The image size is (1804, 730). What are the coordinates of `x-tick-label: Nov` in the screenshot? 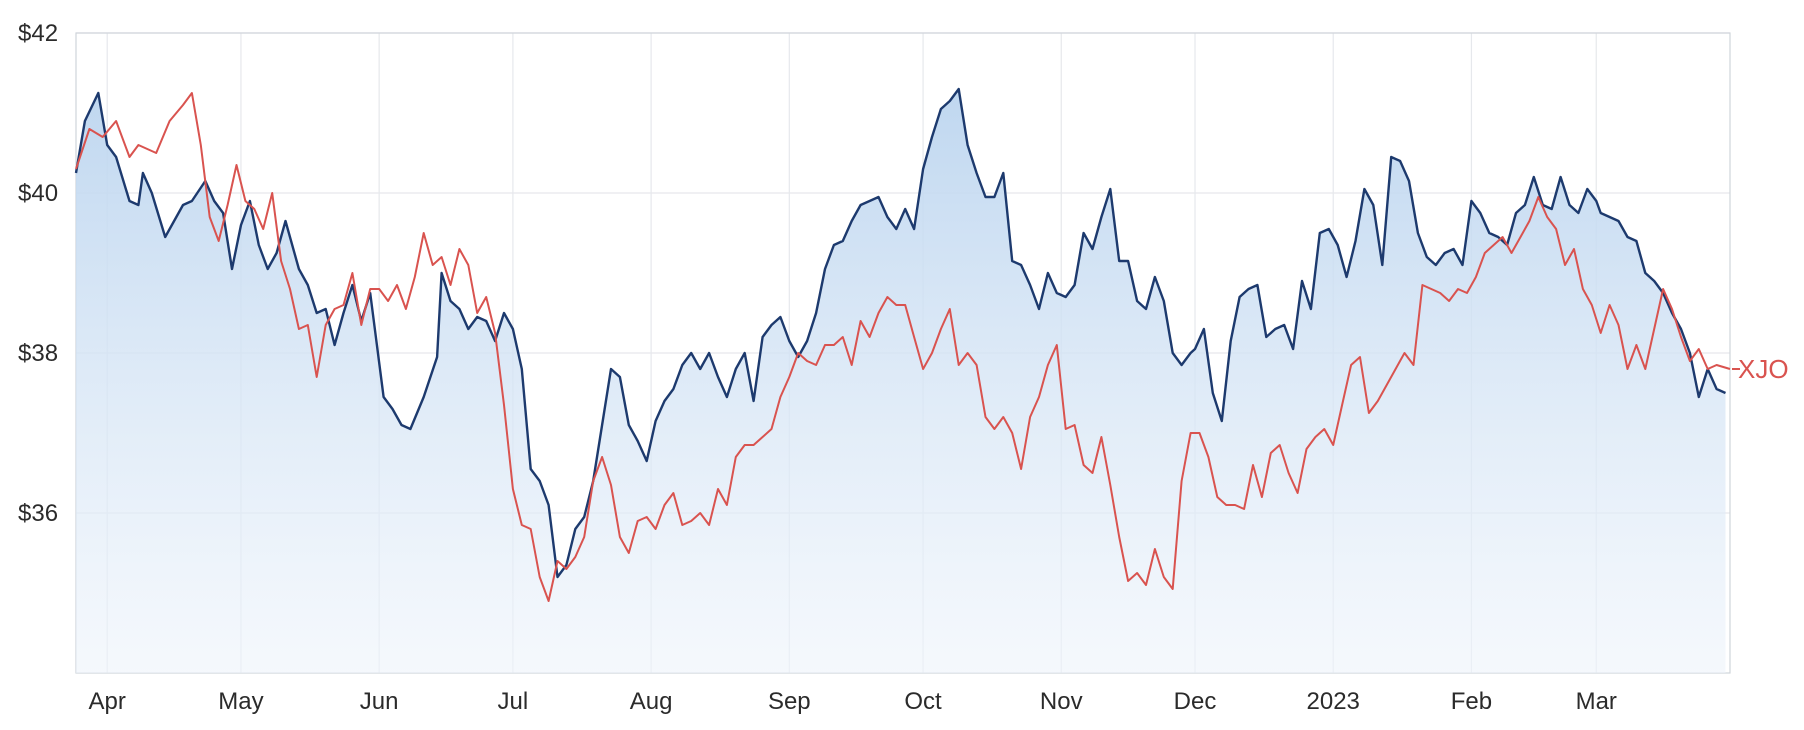 It's located at (1061, 701).